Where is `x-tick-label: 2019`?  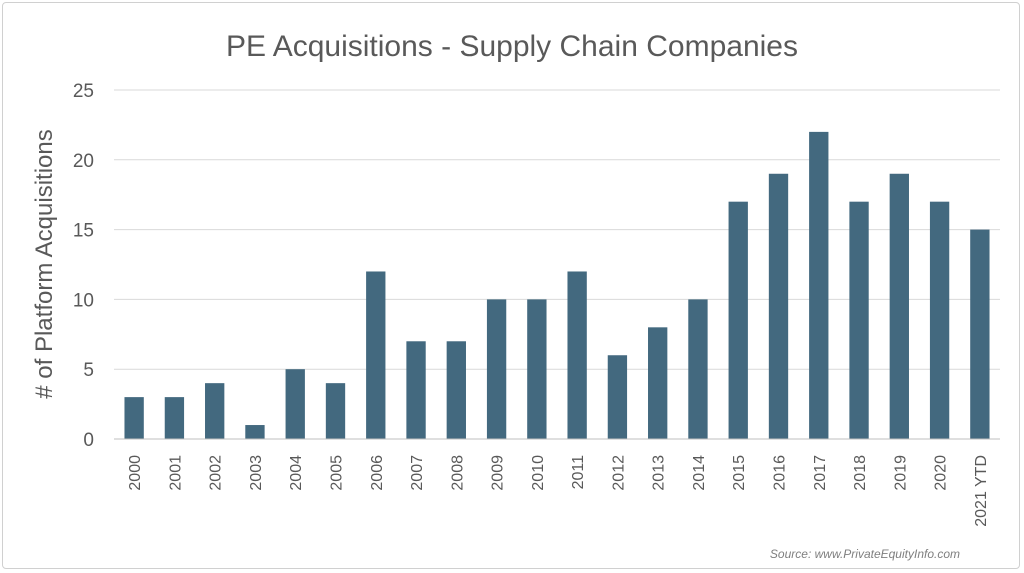 x-tick-label: 2019 is located at coordinates (900, 473).